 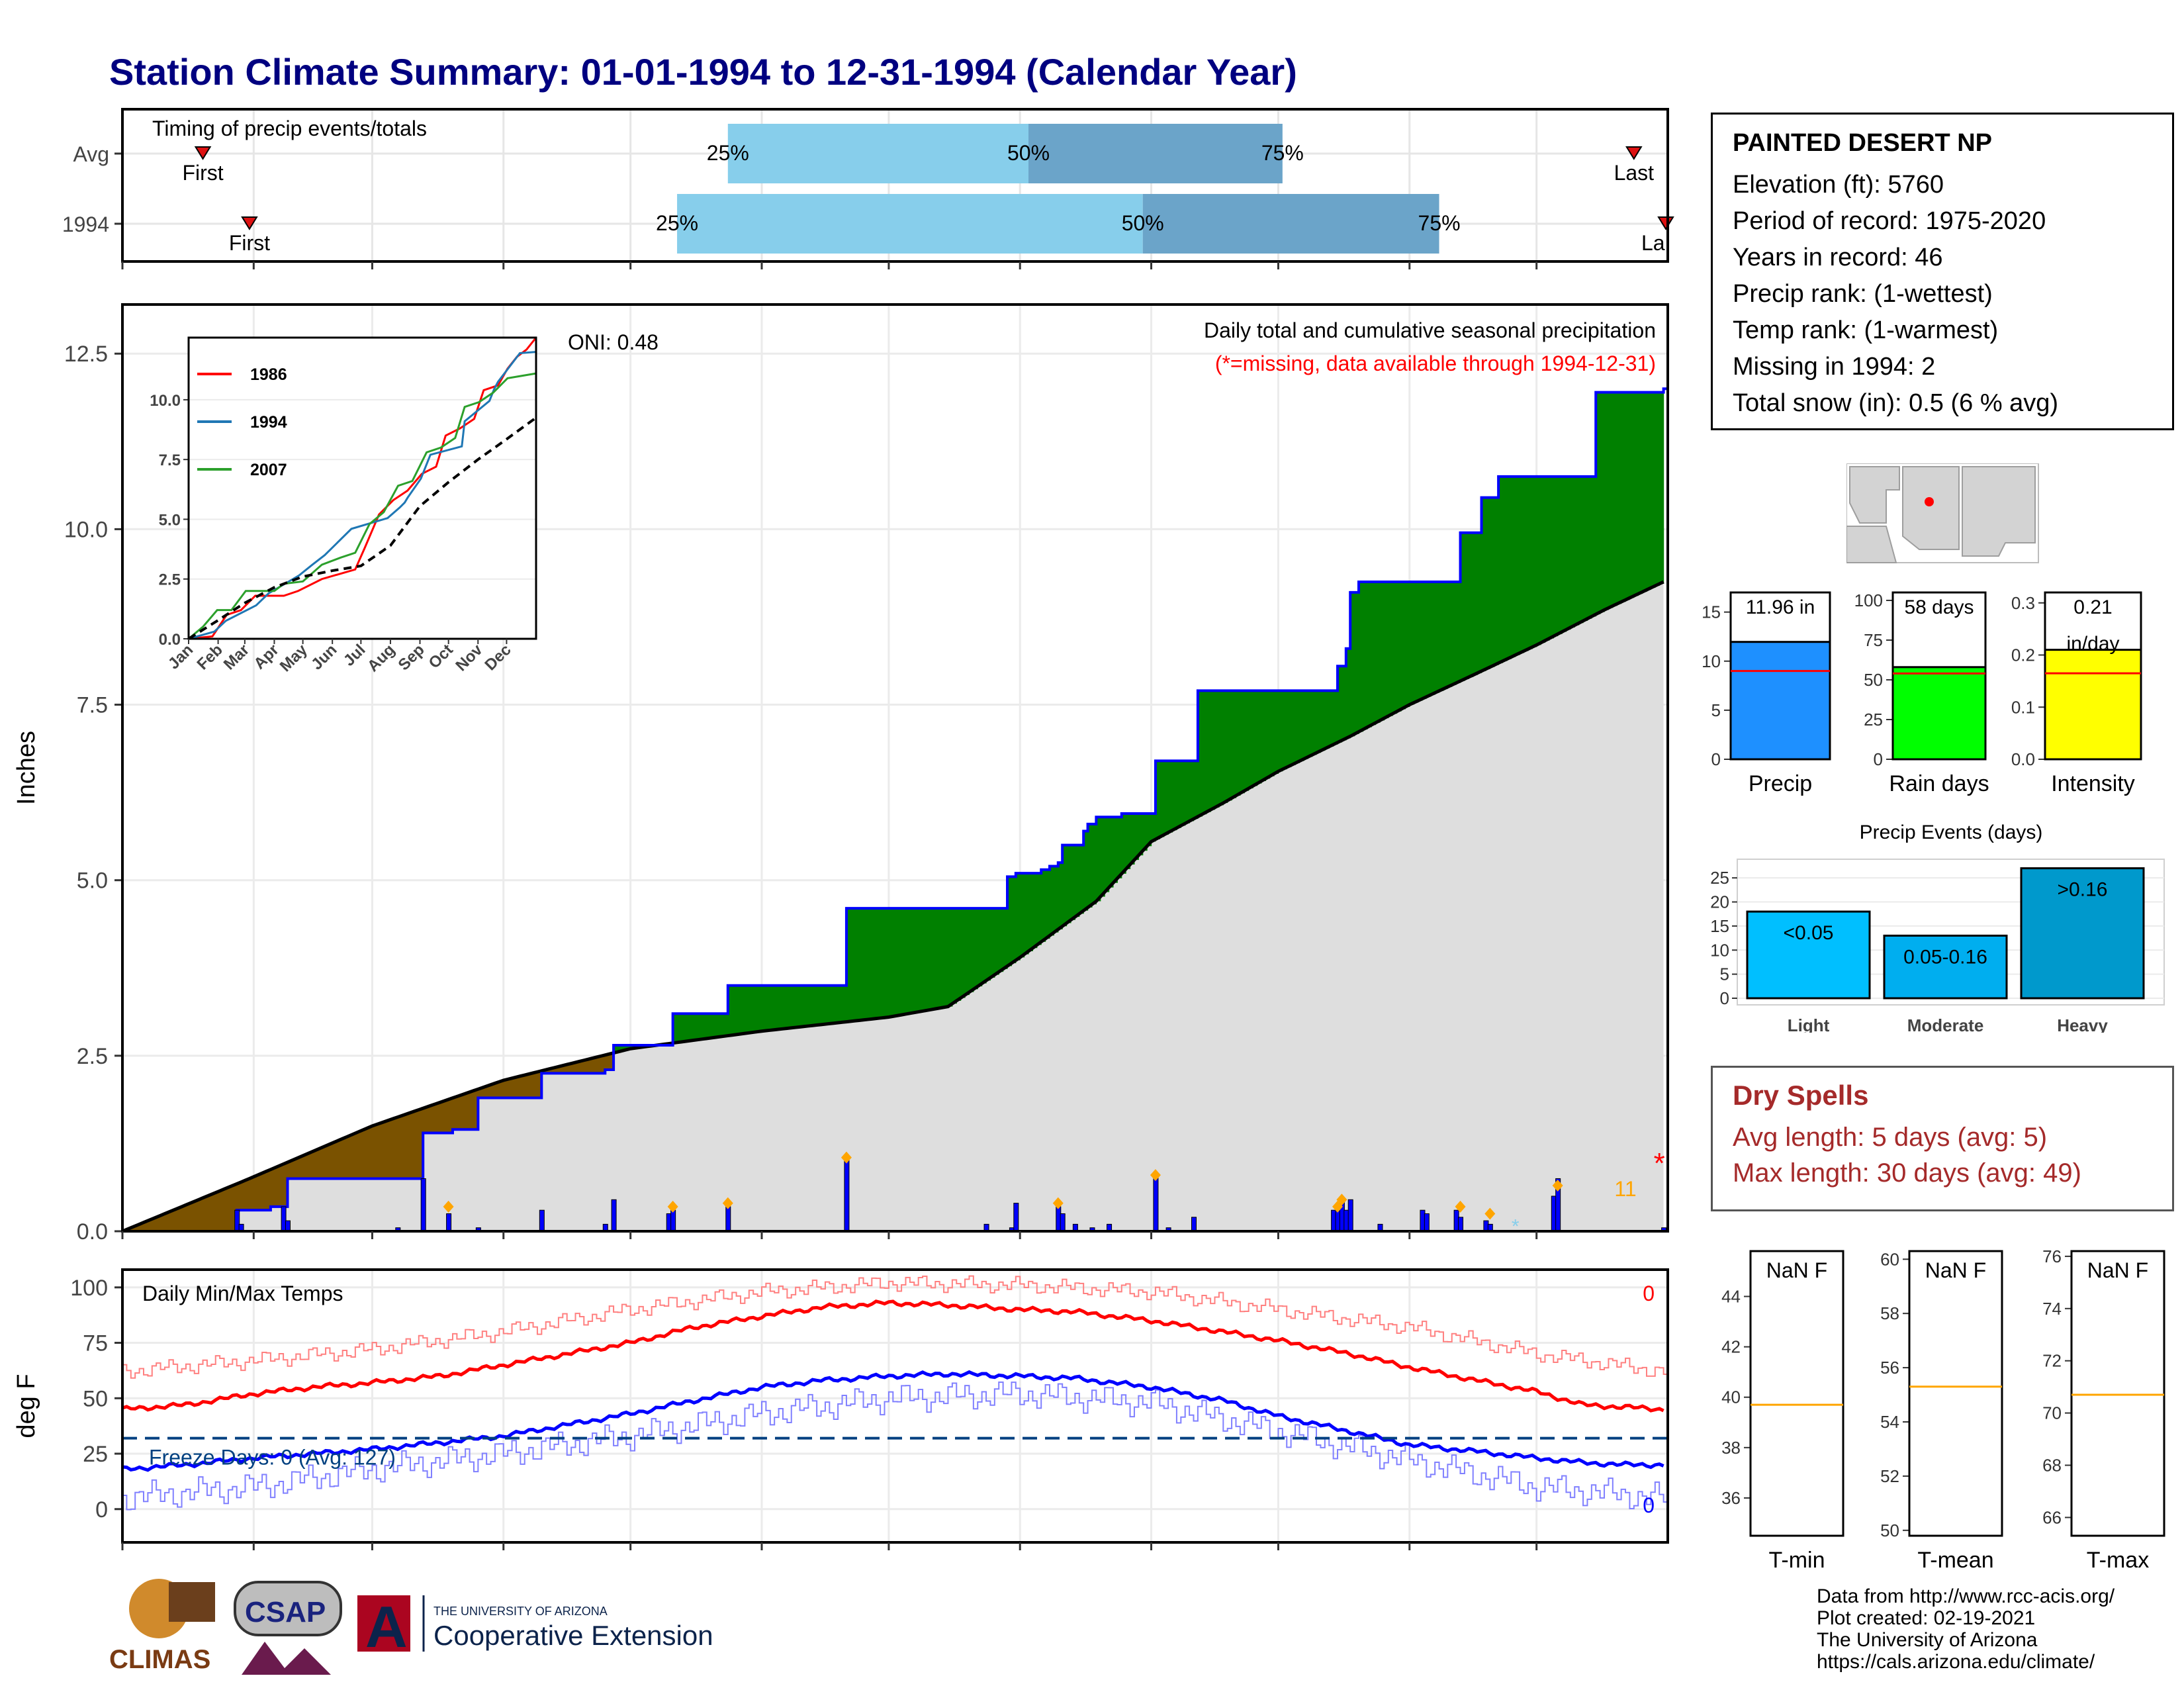 I want to click on station-name: PAINTED DESERT NP, so click(x=1863, y=143).